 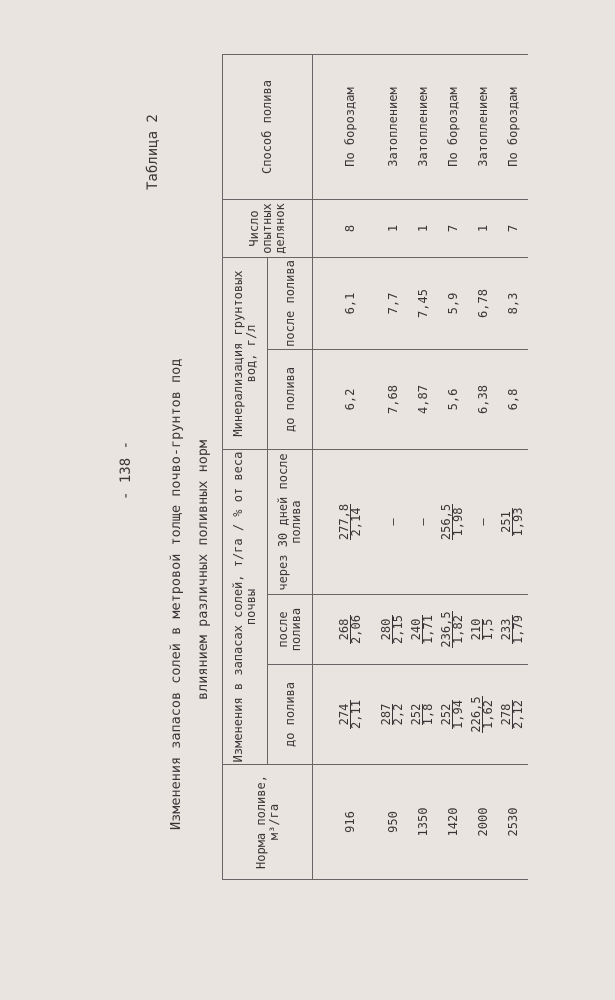 What do you see at coordinates (267, 822) in the screenshot?
I see `header-norm: Норма поливе, м³/га` at bounding box center [267, 822].